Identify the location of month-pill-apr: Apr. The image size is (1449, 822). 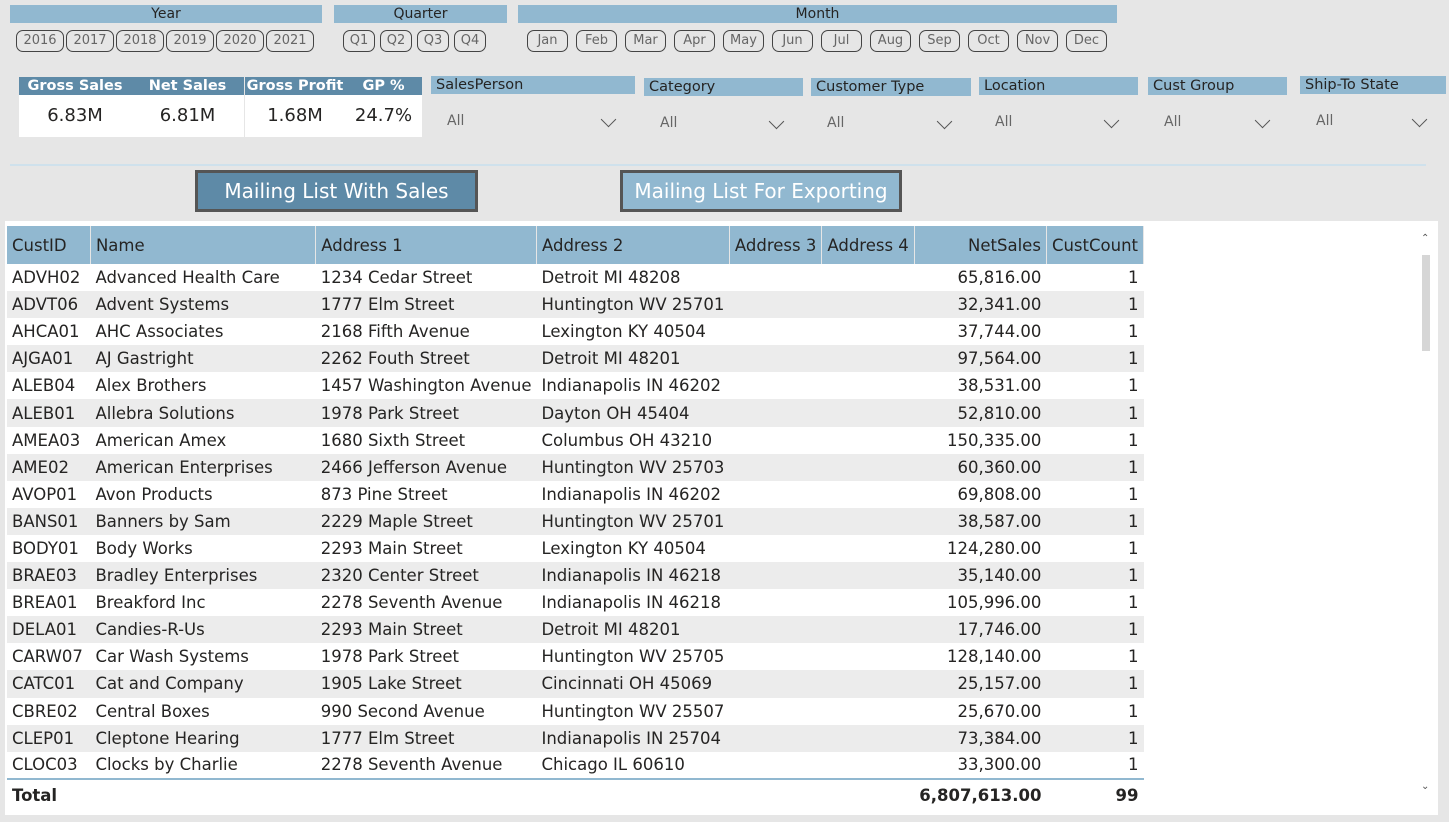
(694, 41).